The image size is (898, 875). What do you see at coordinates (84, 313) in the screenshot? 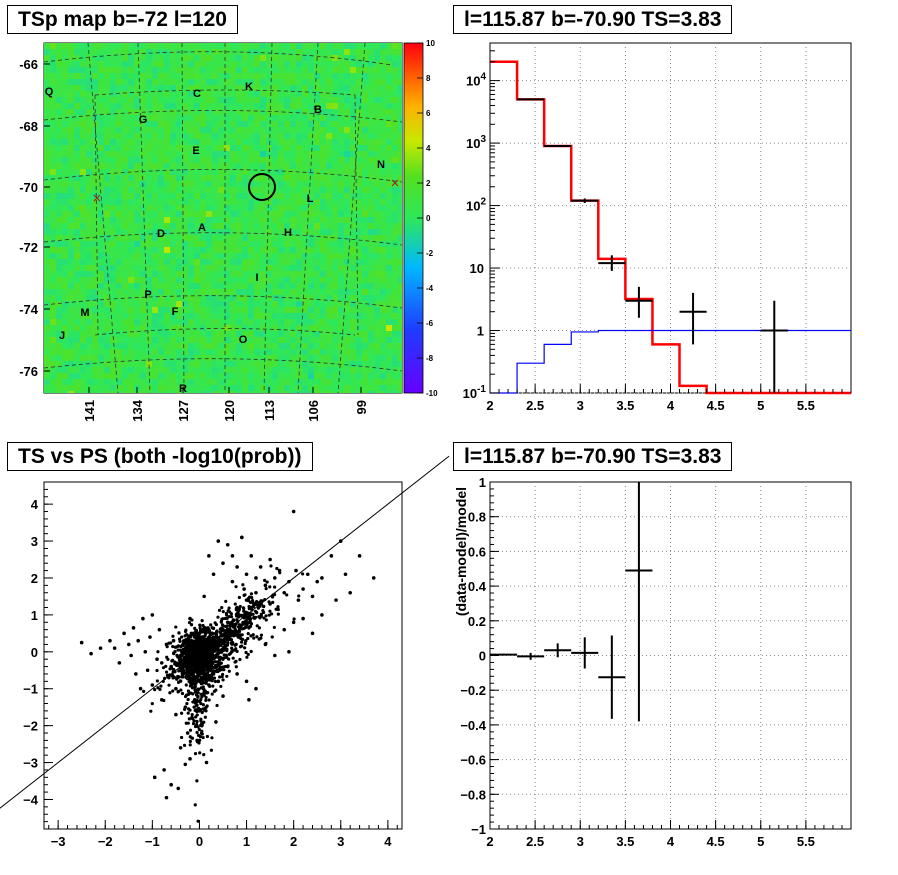
I see `tsmap-region-label-m: M` at bounding box center [84, 313].